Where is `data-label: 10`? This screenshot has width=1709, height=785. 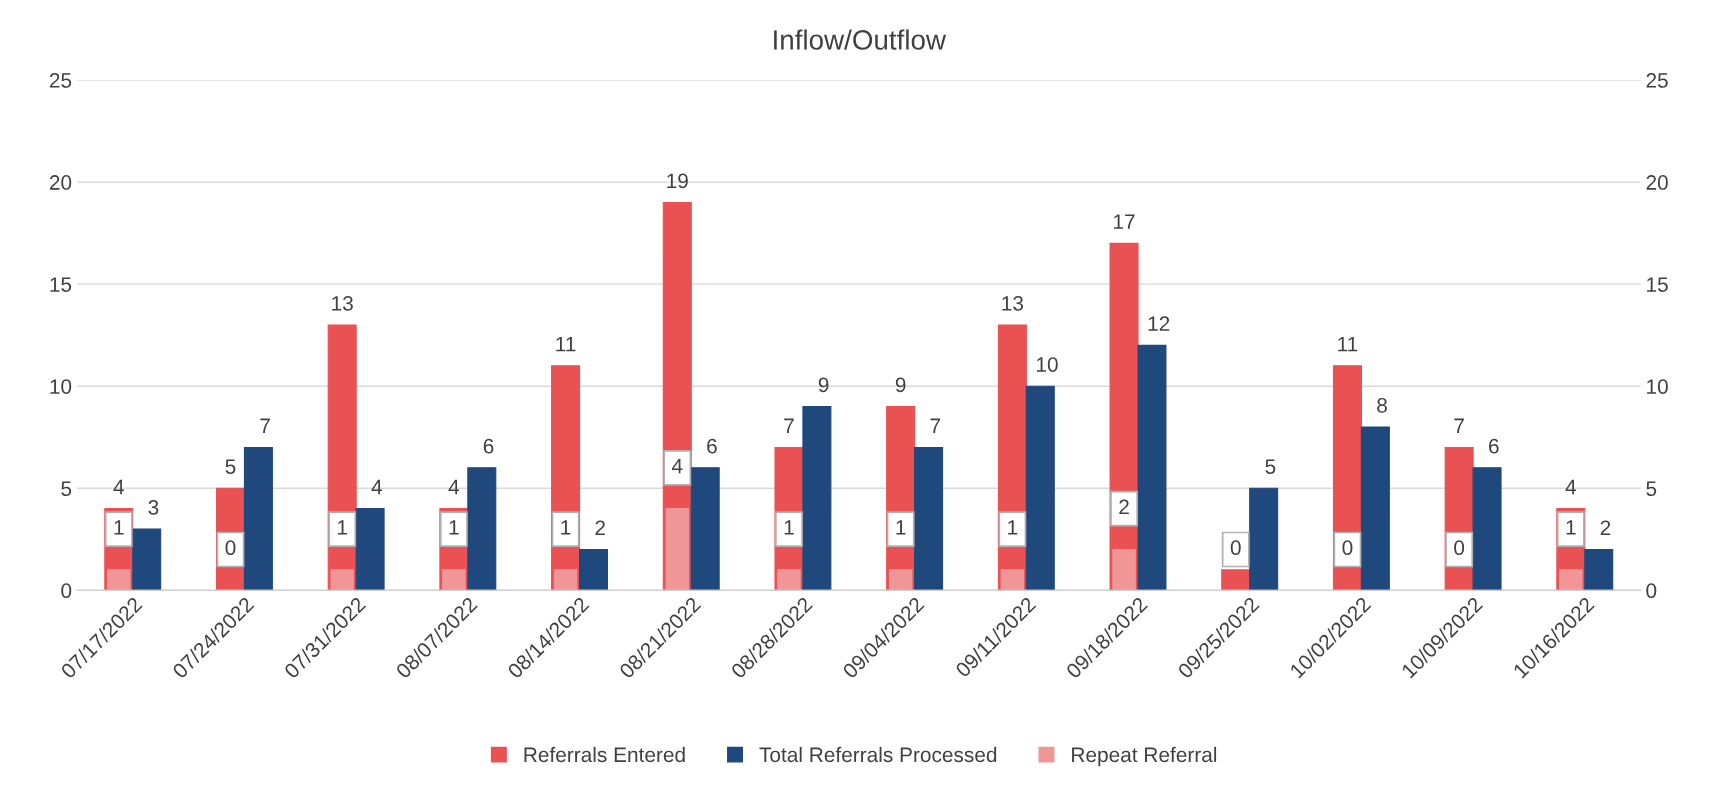
data-label: 10 is located at coordinates (1047, 364).